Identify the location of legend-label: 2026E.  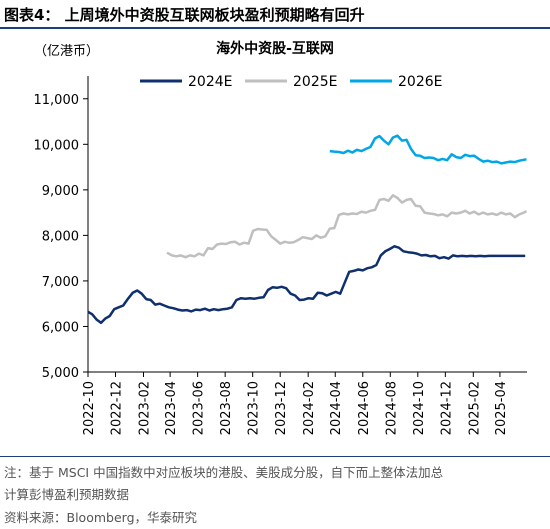
(420, 82).